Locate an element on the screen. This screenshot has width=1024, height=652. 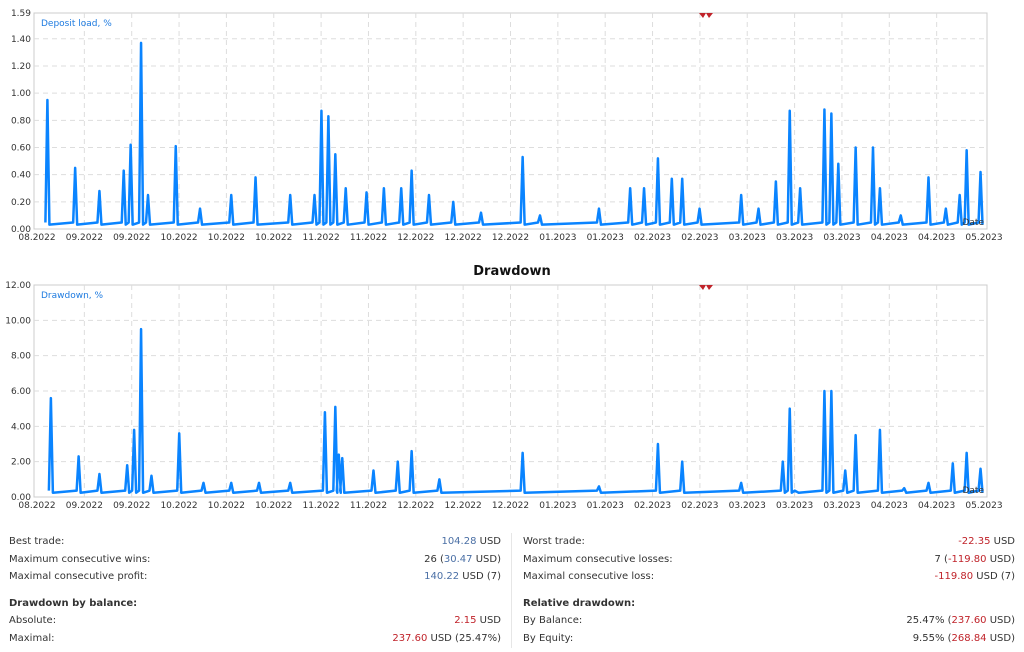
y-tick-label: 0.80 is located at coordinates (21, 121).